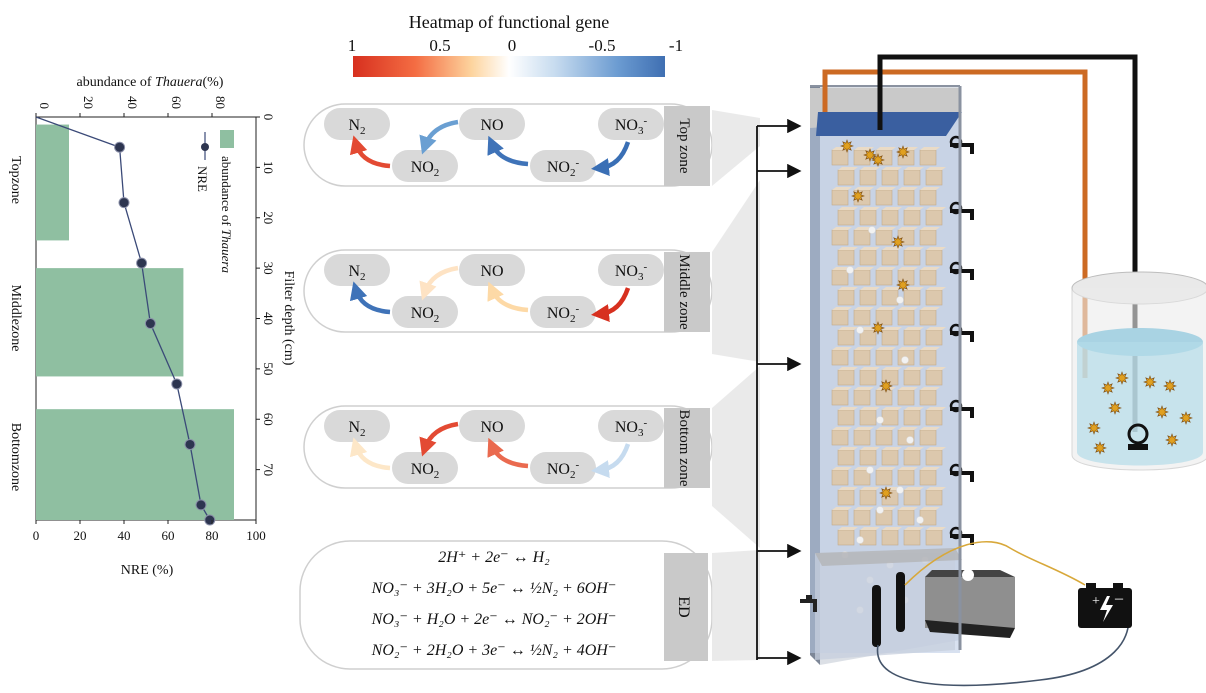  Describe the element at coordinates (1106, 609) in the screenshot. I see `lightning-icon` at that location.